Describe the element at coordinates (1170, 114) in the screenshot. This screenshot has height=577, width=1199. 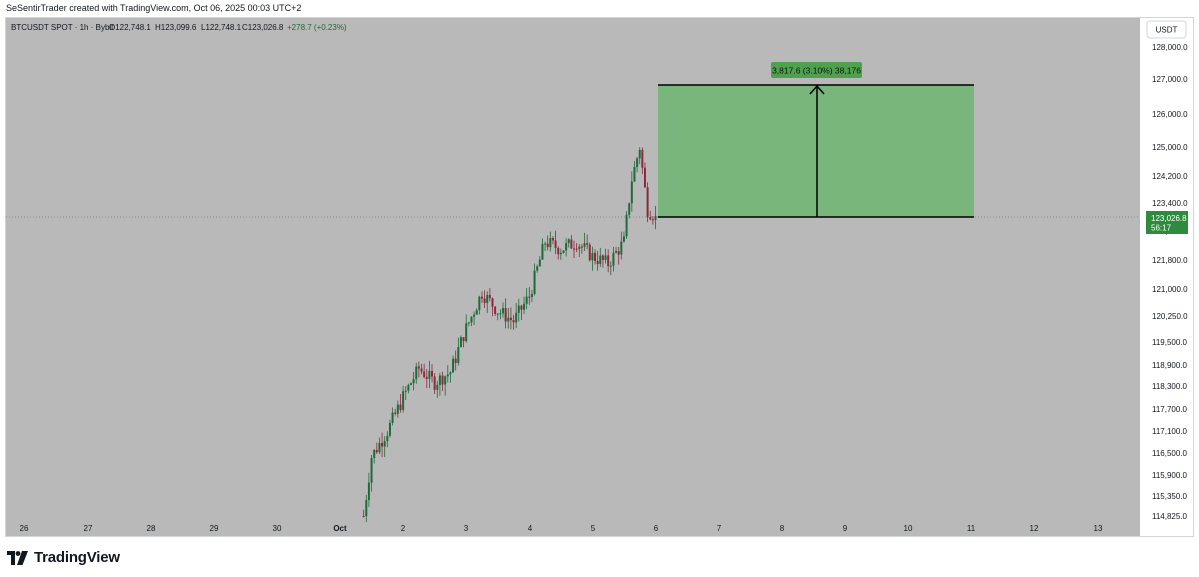
I see `price-tick-label: 126,000.0` at that location.